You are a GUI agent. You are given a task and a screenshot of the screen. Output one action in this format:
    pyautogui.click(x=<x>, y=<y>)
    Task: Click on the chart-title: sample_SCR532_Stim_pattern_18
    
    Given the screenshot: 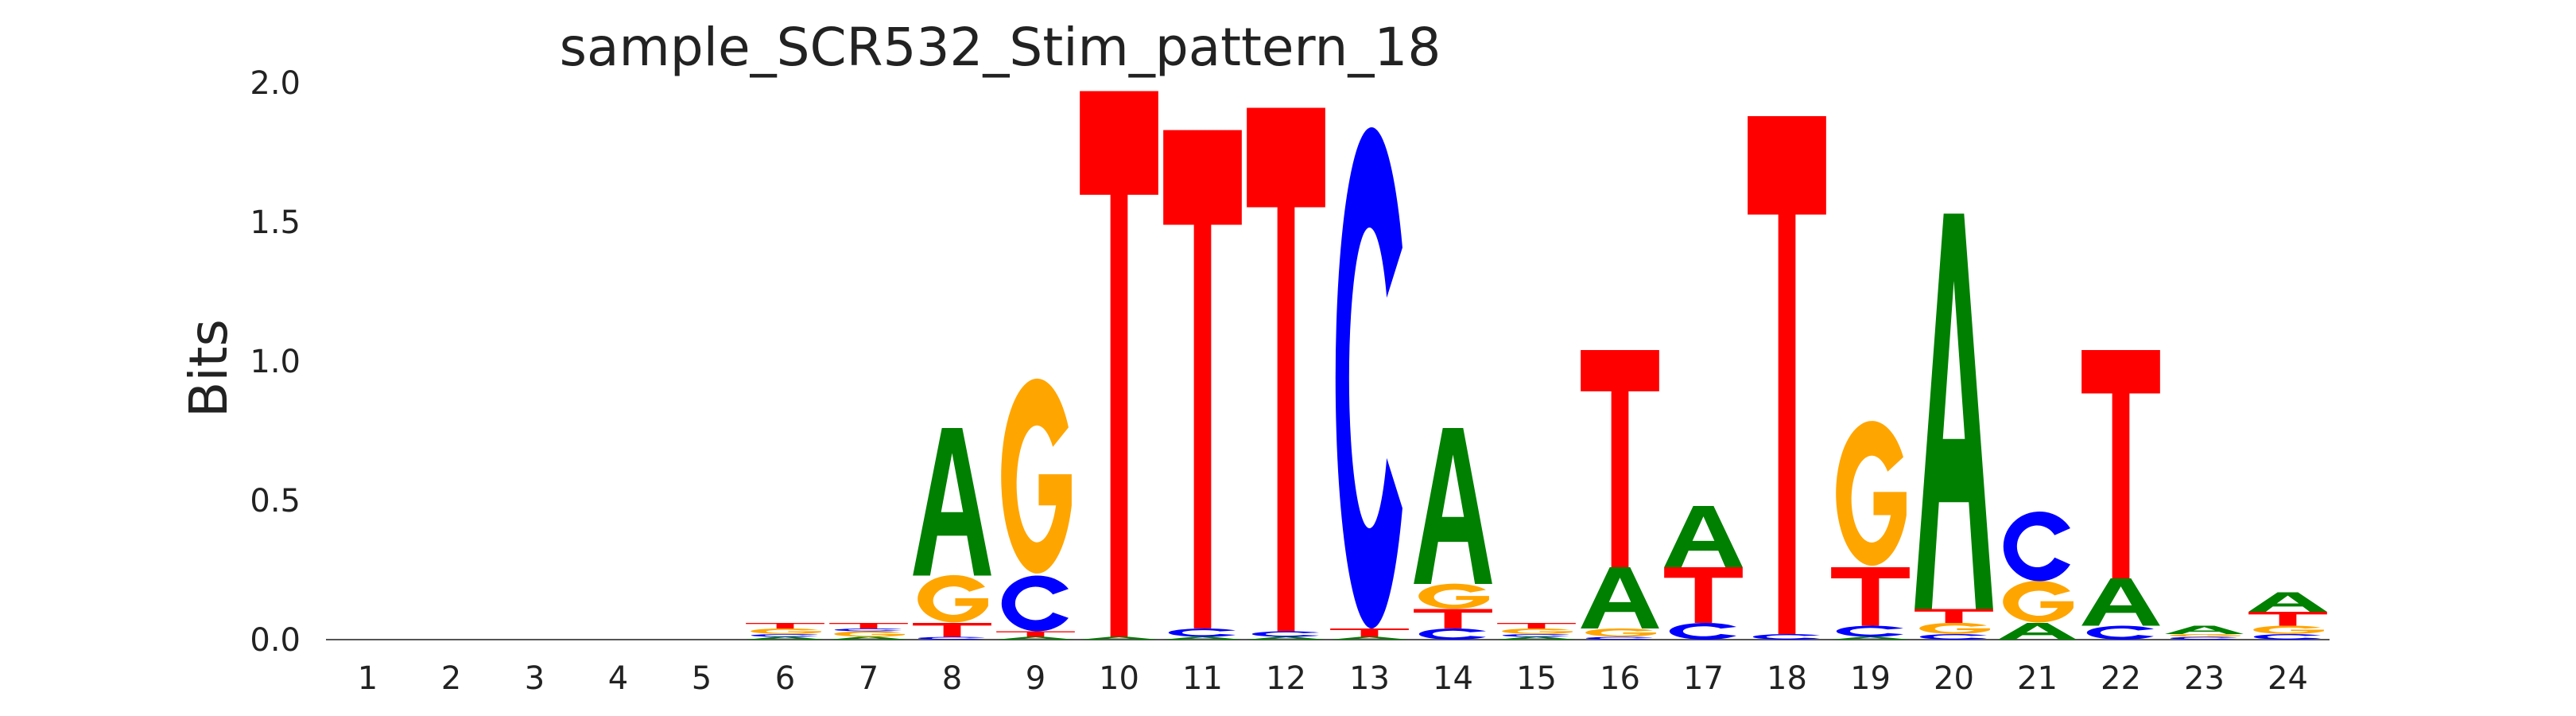 What is the action you would take?
    pyautogui.click(x=1001, y=48)
    